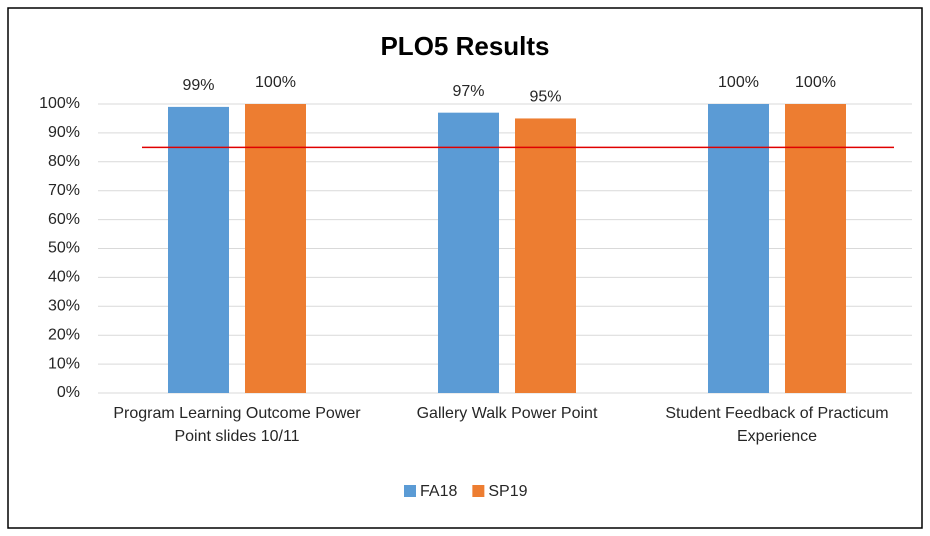 This screenshot has height=536, width=930. I want to click on x-tick-label: Student Feedback of Practicum Experience, so click(777, 425).